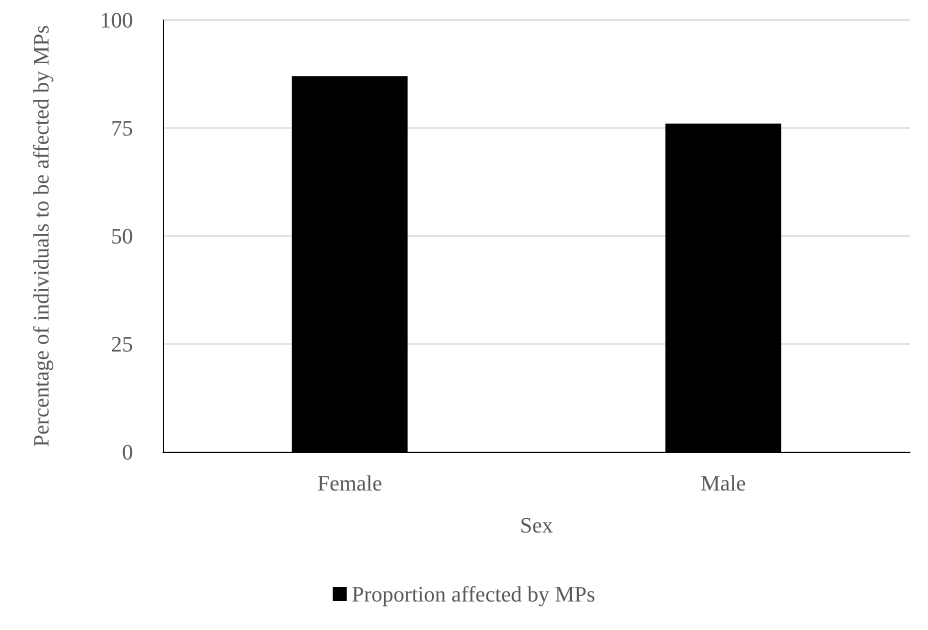 The image size is (928, 630). What do you see at coordinates (122, 236) in the screenshot?
I see `y-tick-label: 50` at bounding box center [122, 236].